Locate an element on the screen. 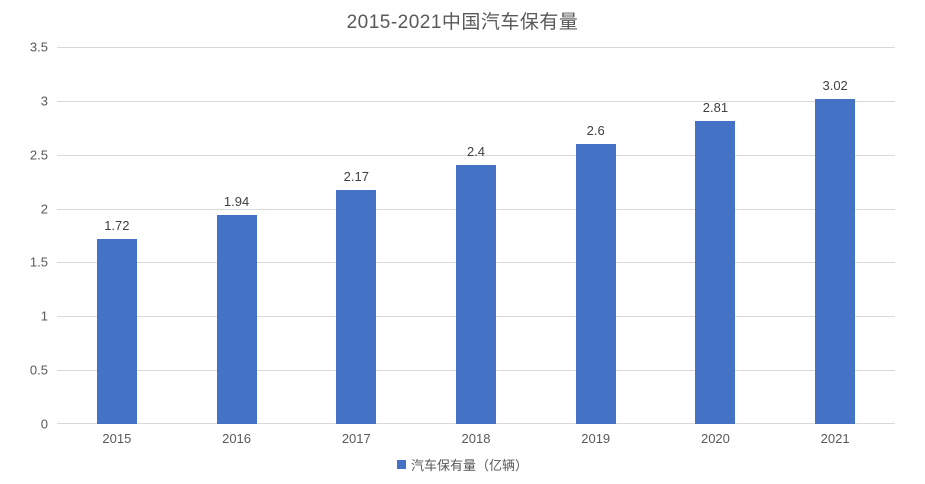 This screenshot has height=484, width=925. bar-2017 is located at coordinates (356, 307).